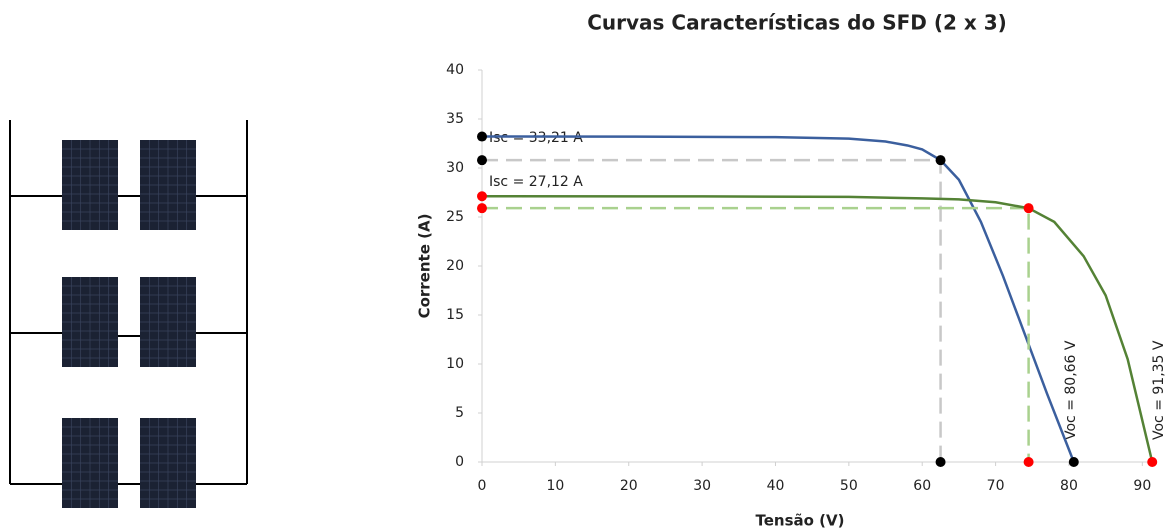 This screenshot has width=1168, height=532. Describe the element at coordinates (629, 486) in the screenshot. I see `x-tick-label: 20` at that location.